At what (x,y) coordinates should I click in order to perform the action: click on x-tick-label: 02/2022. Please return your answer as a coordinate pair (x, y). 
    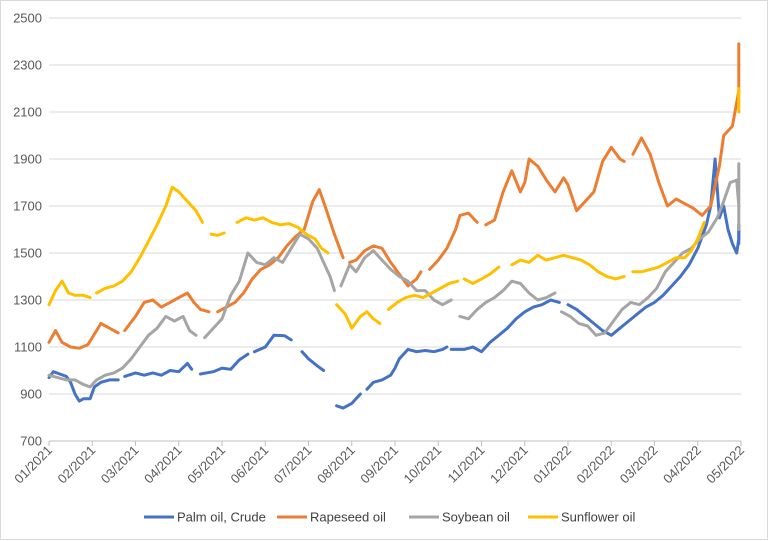
    Looking at the image, I should click on (596, 465).